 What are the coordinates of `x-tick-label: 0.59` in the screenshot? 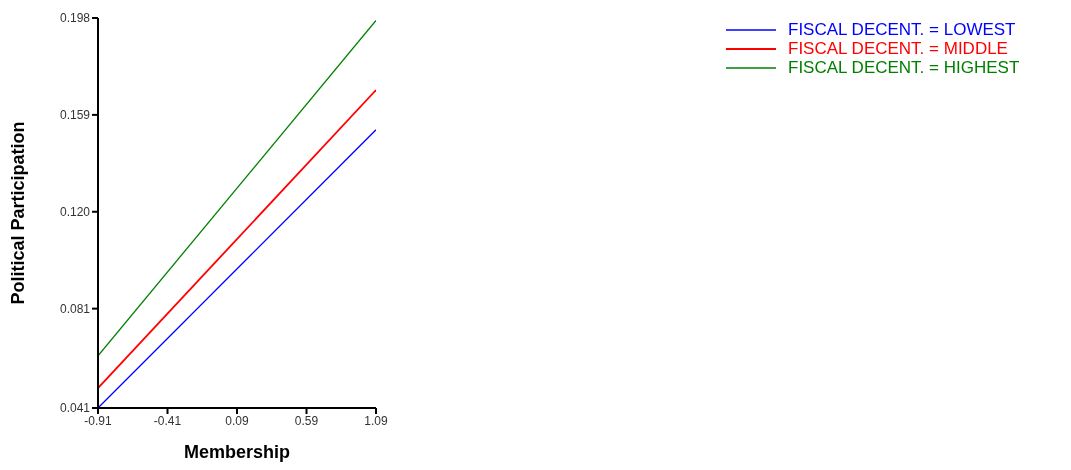 It's located at (306, 420).